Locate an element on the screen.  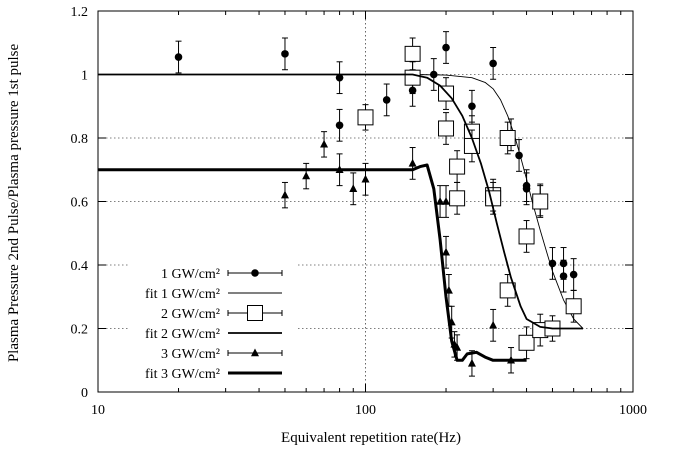
legend-background is located at coordinates (214, 324).